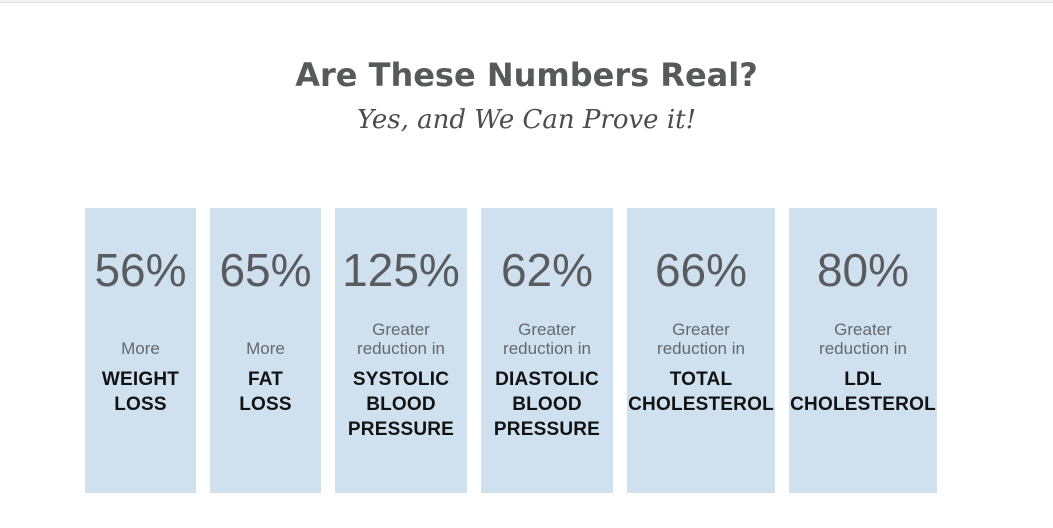 The height and width of the screenshot is (528, 1053). What do you see at coordinates (701, 270) in the screenshot?
I see `stat-value: 66%` at bounding box center [701, 270].